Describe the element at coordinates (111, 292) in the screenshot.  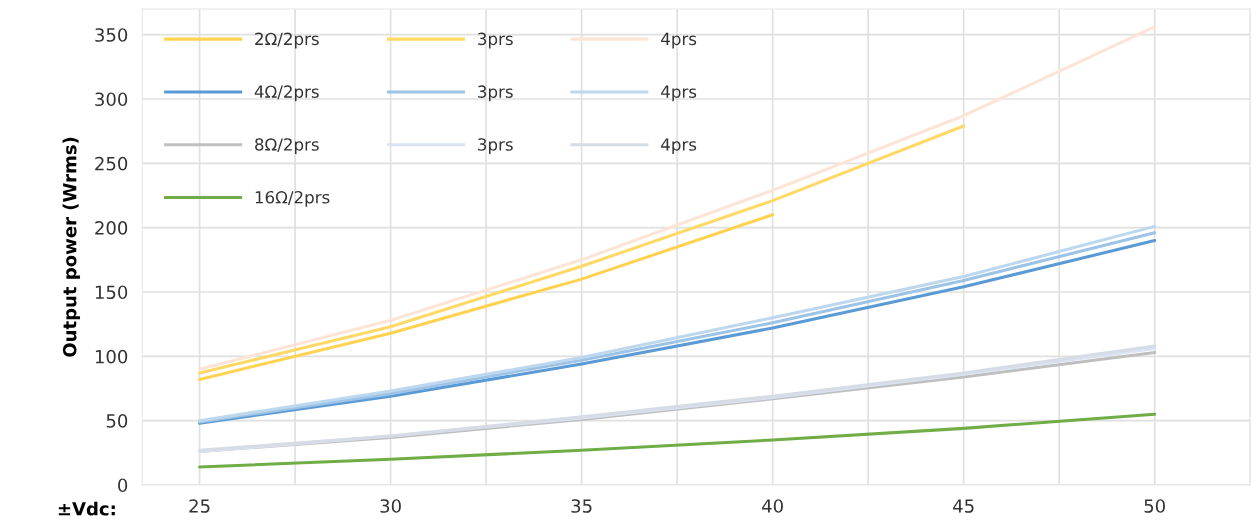
I see `y-tick-label: 150` at that location.